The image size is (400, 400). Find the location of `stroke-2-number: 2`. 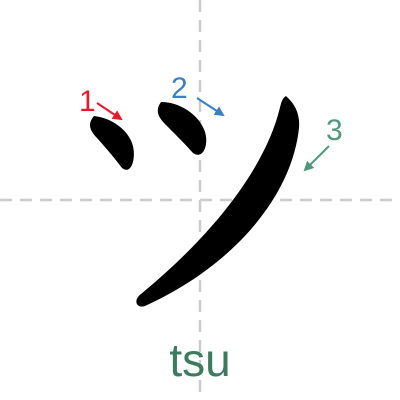

stroke-2-number: 2 is located at coordinates (179, 88).